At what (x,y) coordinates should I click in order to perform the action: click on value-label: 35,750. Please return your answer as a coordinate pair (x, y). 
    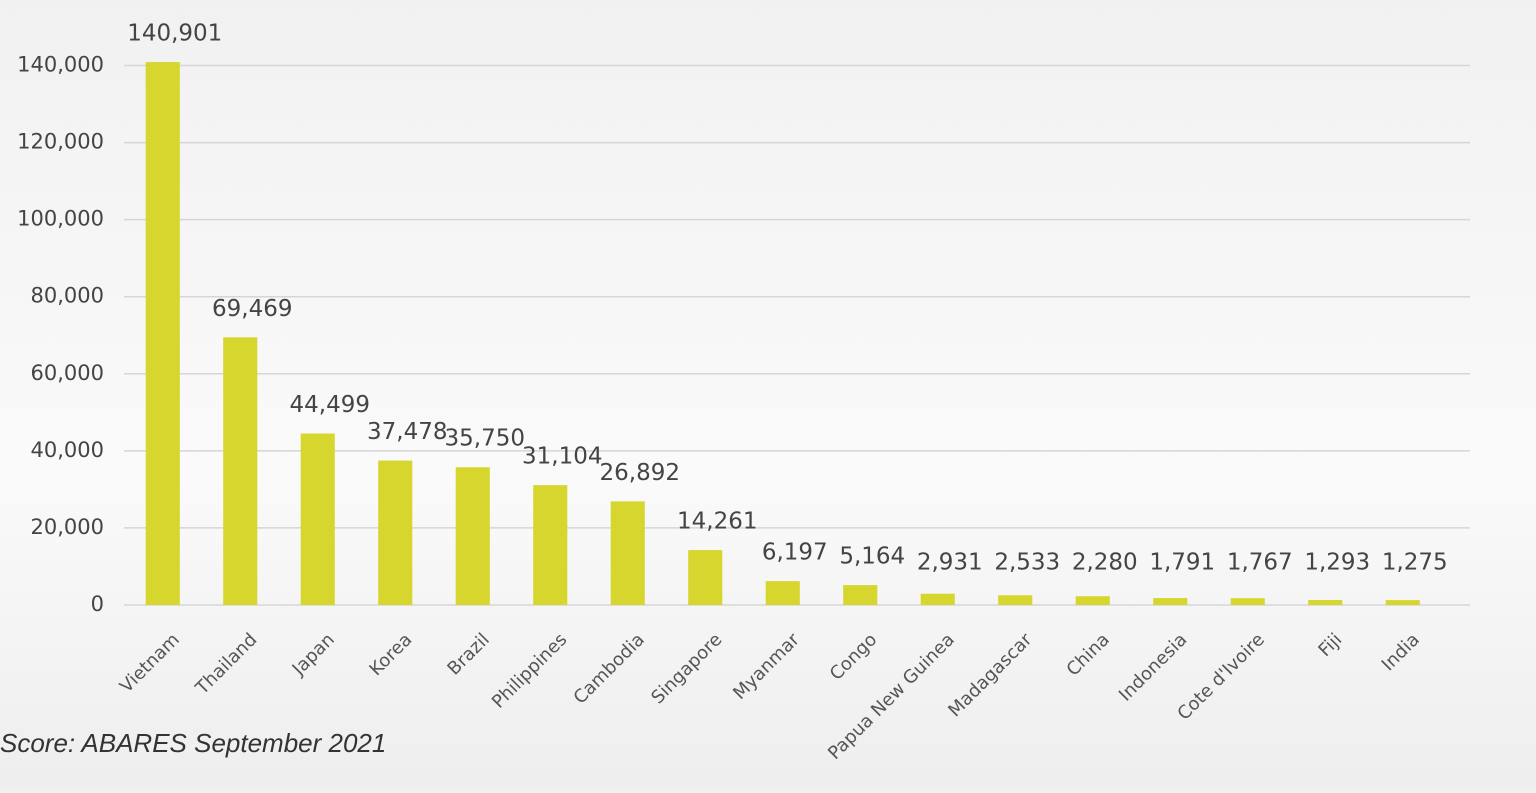
    Looking at the image, I should click on (485, 439).